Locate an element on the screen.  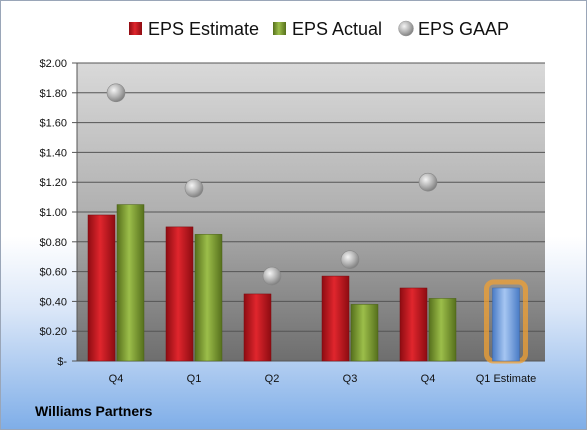
y-tick-label: $- is located at coordinates (62, 362).